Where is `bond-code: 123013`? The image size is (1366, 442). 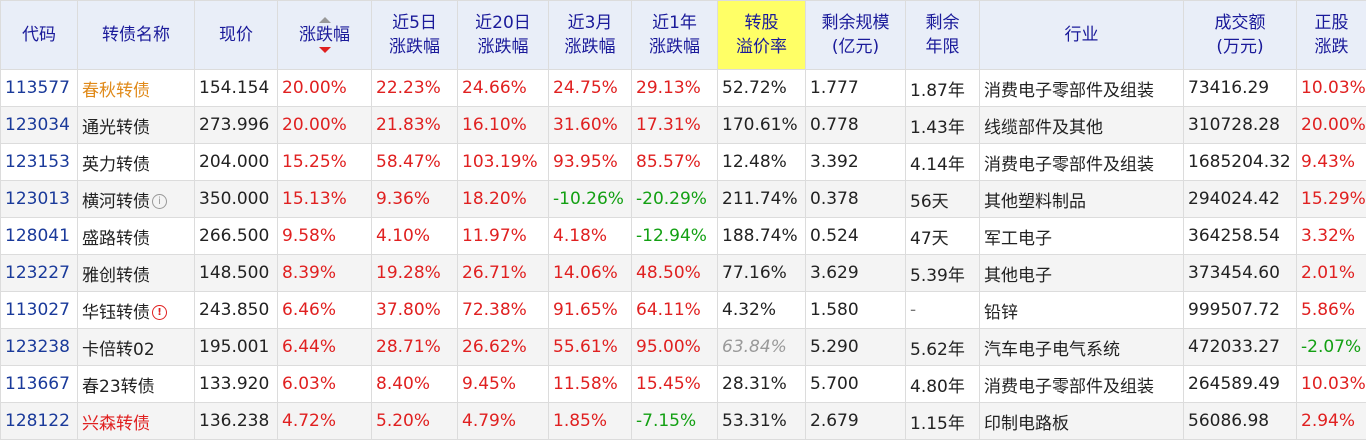
bond-code: 123013 is located at coordinates (39, 199).